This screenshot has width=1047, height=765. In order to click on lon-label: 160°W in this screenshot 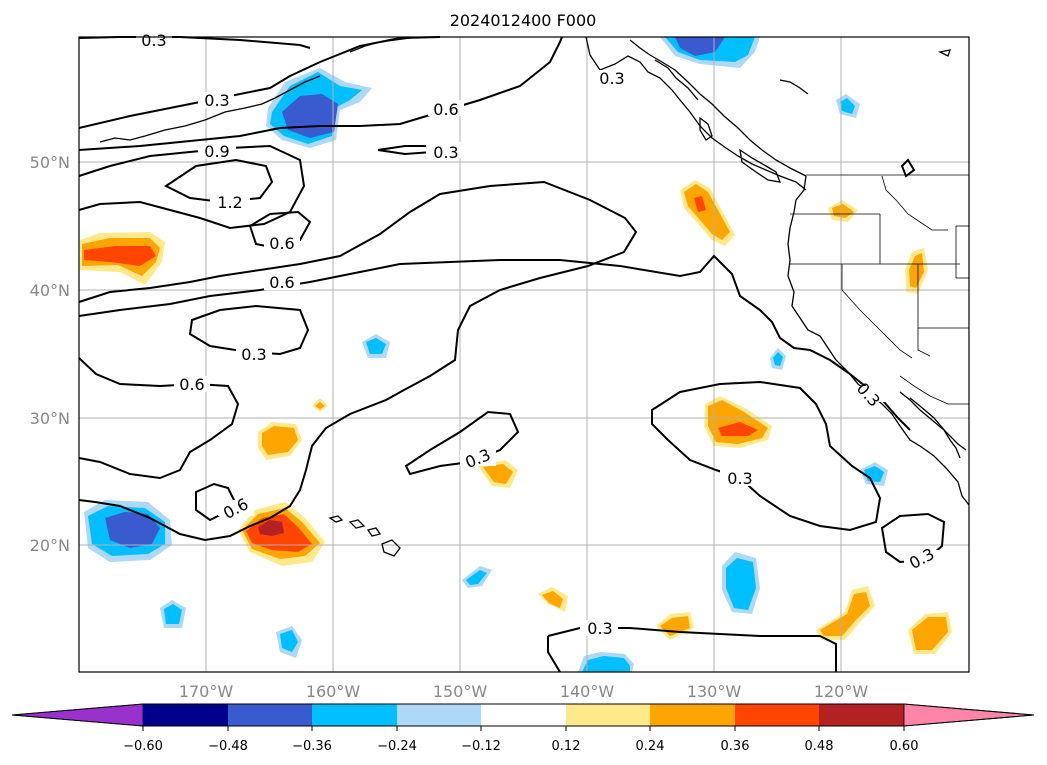, I will do `click(333, 691)`.